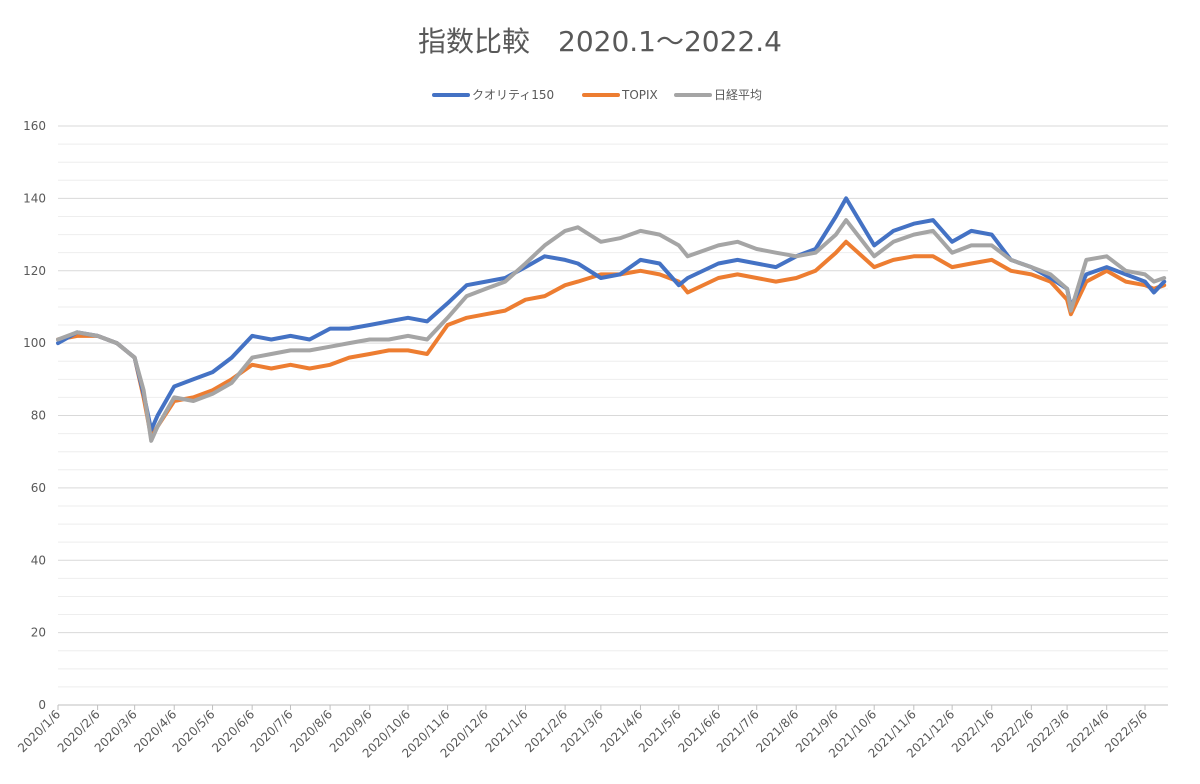 The width and height of the screenshot is (1200, 784). What do you see at coordinates (34, 271) in the screenshot?
I see `y-tick-label: 120` at bounding box center [34, 271].